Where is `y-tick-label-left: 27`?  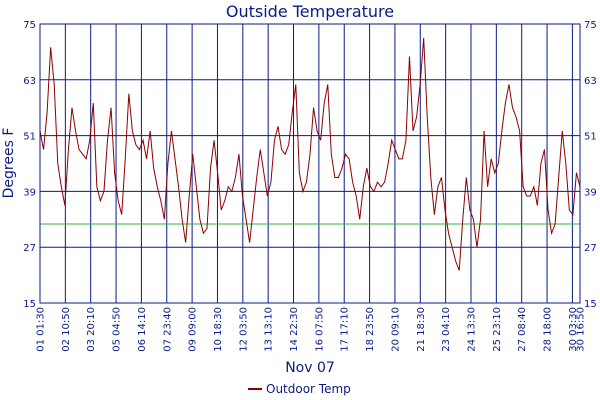
y-tick-label-left: 27 is located at coordinates (29, 248).